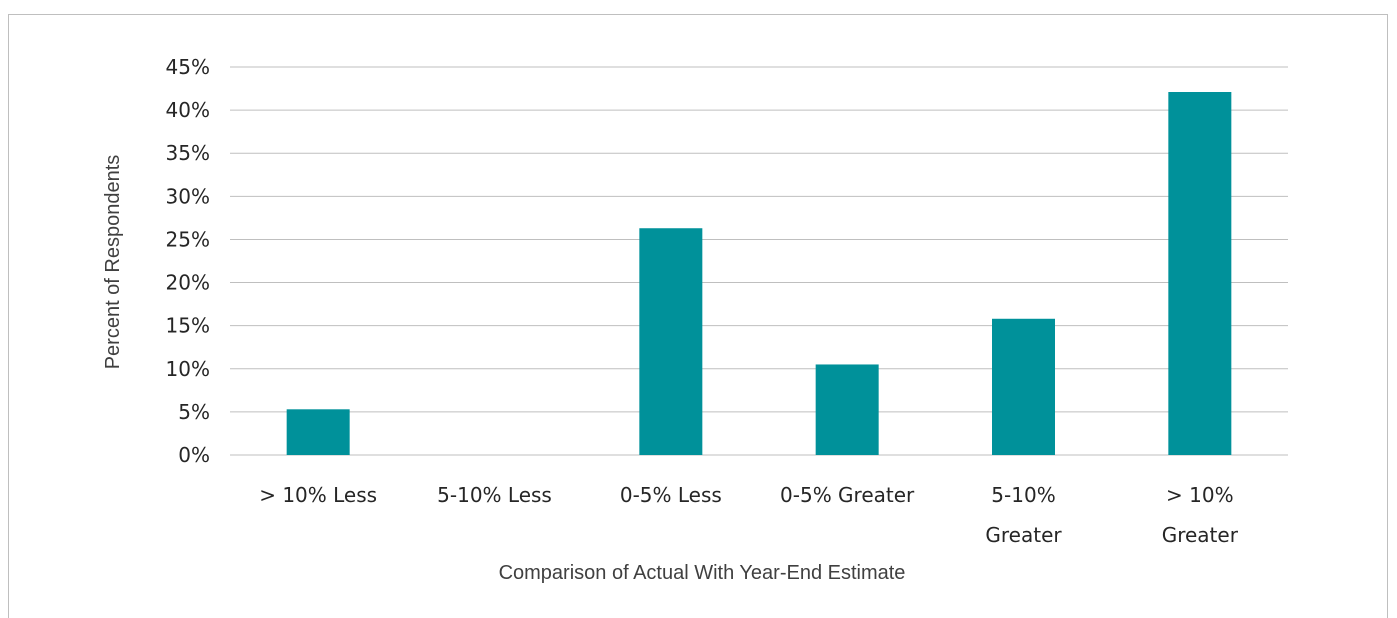  What do you see at coordinates (188, 196) in the screenshot?
I see `y-tick-label: 30%` at bounding box center [188, 196].